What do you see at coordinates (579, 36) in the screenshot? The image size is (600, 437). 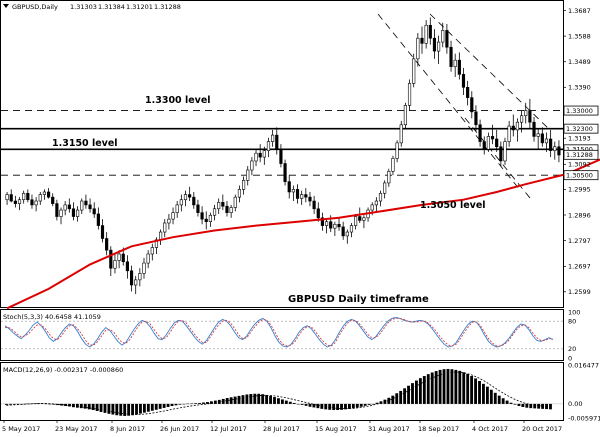 I see `y-axis-tick-label: 1.3588` at bounding box center [579, 36].